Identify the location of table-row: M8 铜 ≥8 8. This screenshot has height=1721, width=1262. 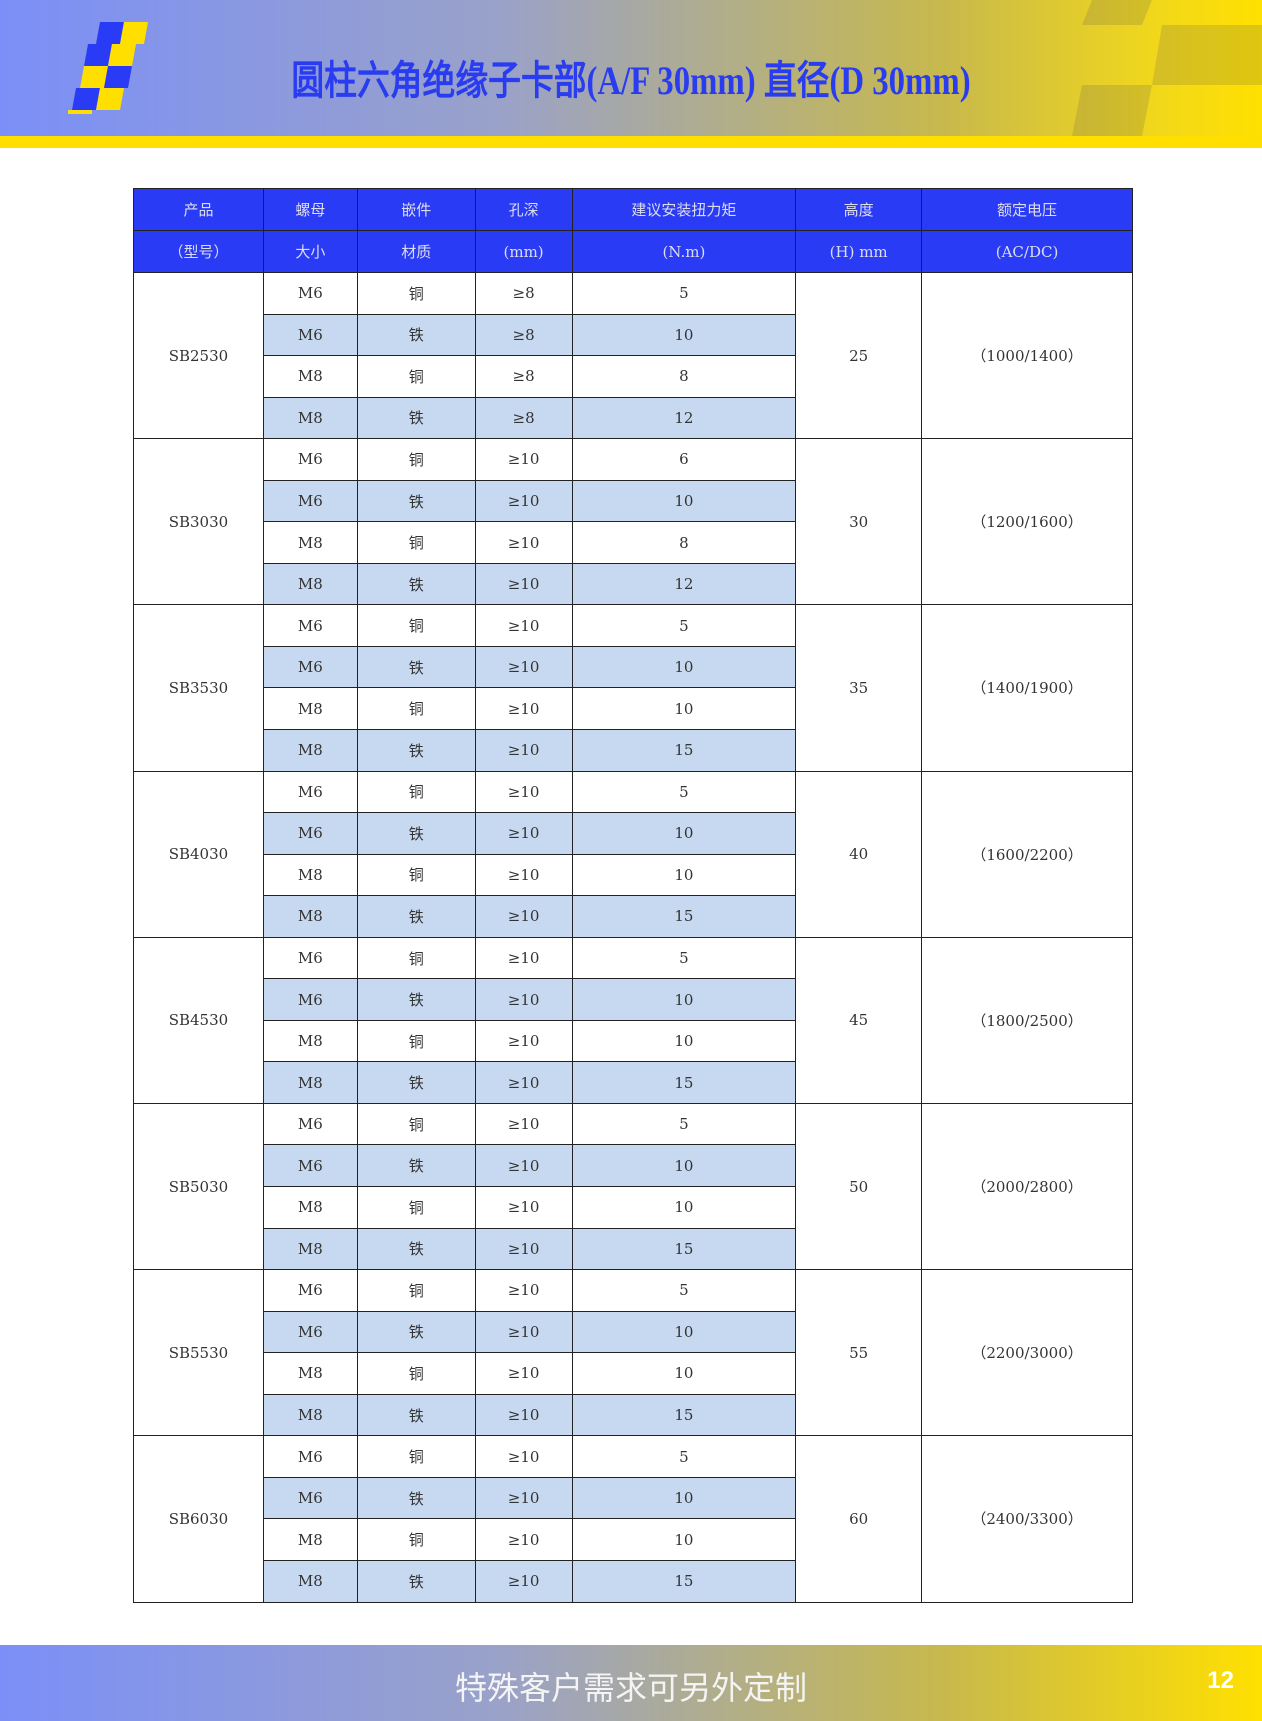
(633, 376).